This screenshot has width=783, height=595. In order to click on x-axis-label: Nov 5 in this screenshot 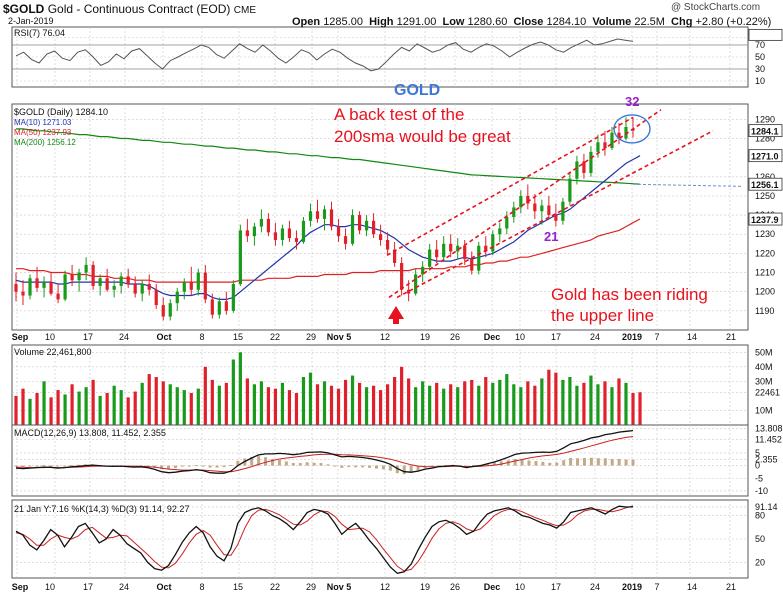, I will do `click(339, 337)`.